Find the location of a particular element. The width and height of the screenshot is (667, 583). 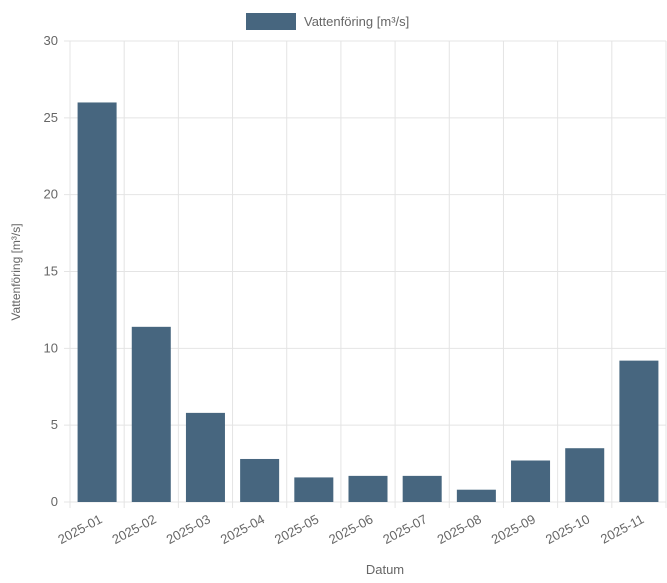

x-tick-label: 2025-08 is located at coordinates (459, 529).